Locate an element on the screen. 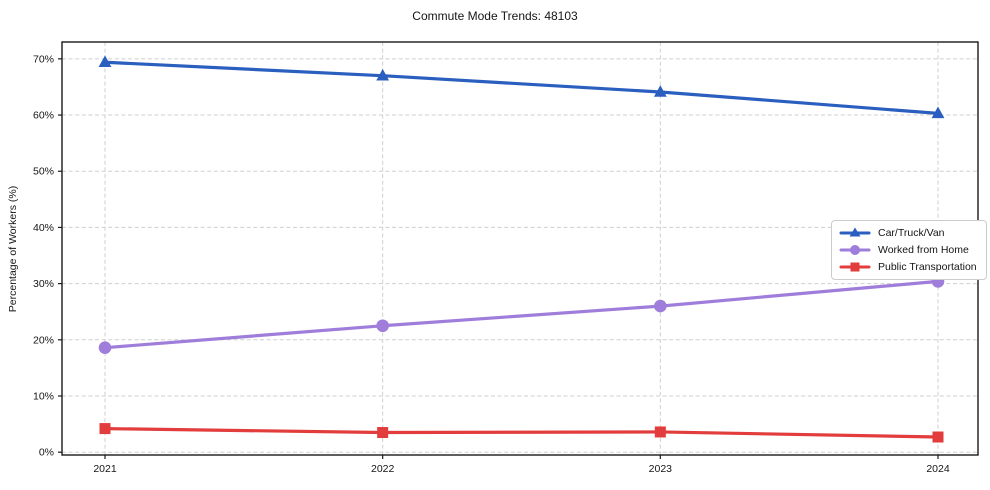  y-tick-label: 20% is located at coordinates (43, 340).